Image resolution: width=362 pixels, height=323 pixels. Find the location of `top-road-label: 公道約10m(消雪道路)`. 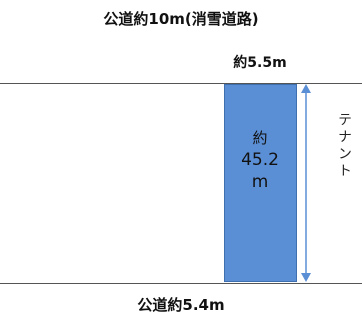

top-road-label: 公道約10m(消雪道路) is located at coordinates (181, 19).